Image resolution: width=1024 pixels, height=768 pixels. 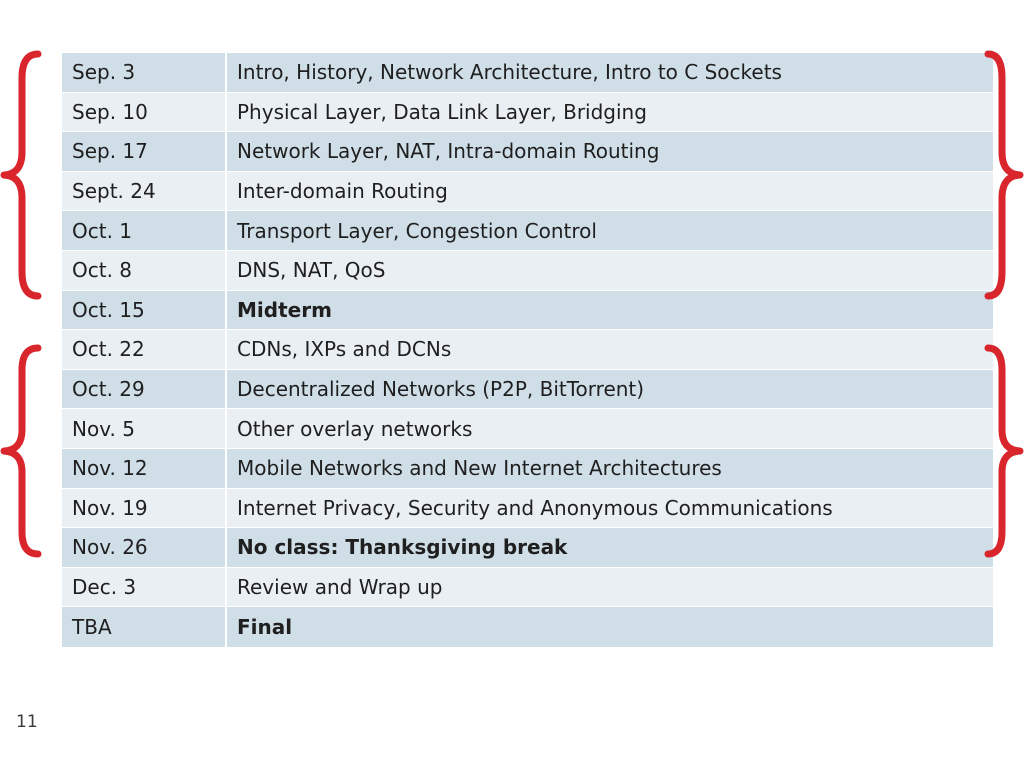 I want to click on table-row: Nov. 5 Other overlay networks, so click(x=527, y=429).